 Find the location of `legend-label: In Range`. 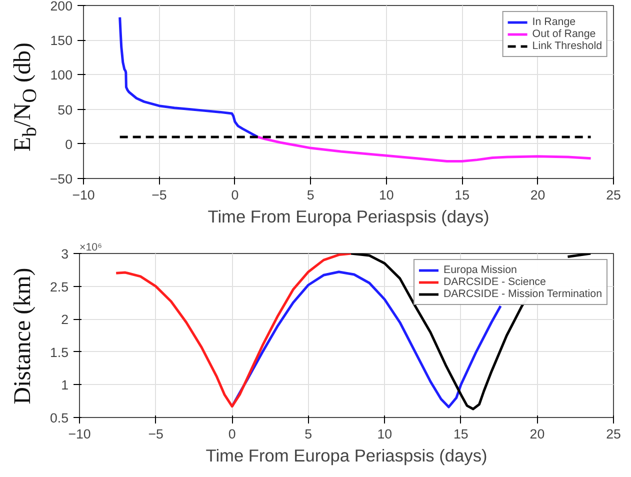

legend-label: In Range is located at coordinates (554, 22).